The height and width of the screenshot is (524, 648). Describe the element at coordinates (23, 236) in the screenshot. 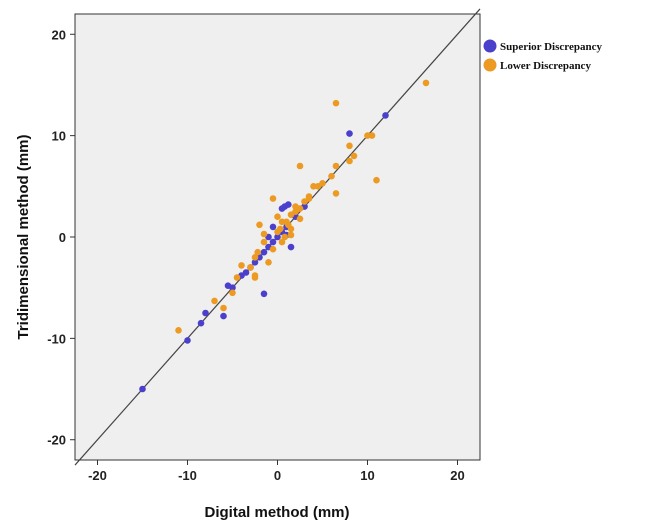

I see `y-axis-title: Tridimensional method (mm)` at that location.